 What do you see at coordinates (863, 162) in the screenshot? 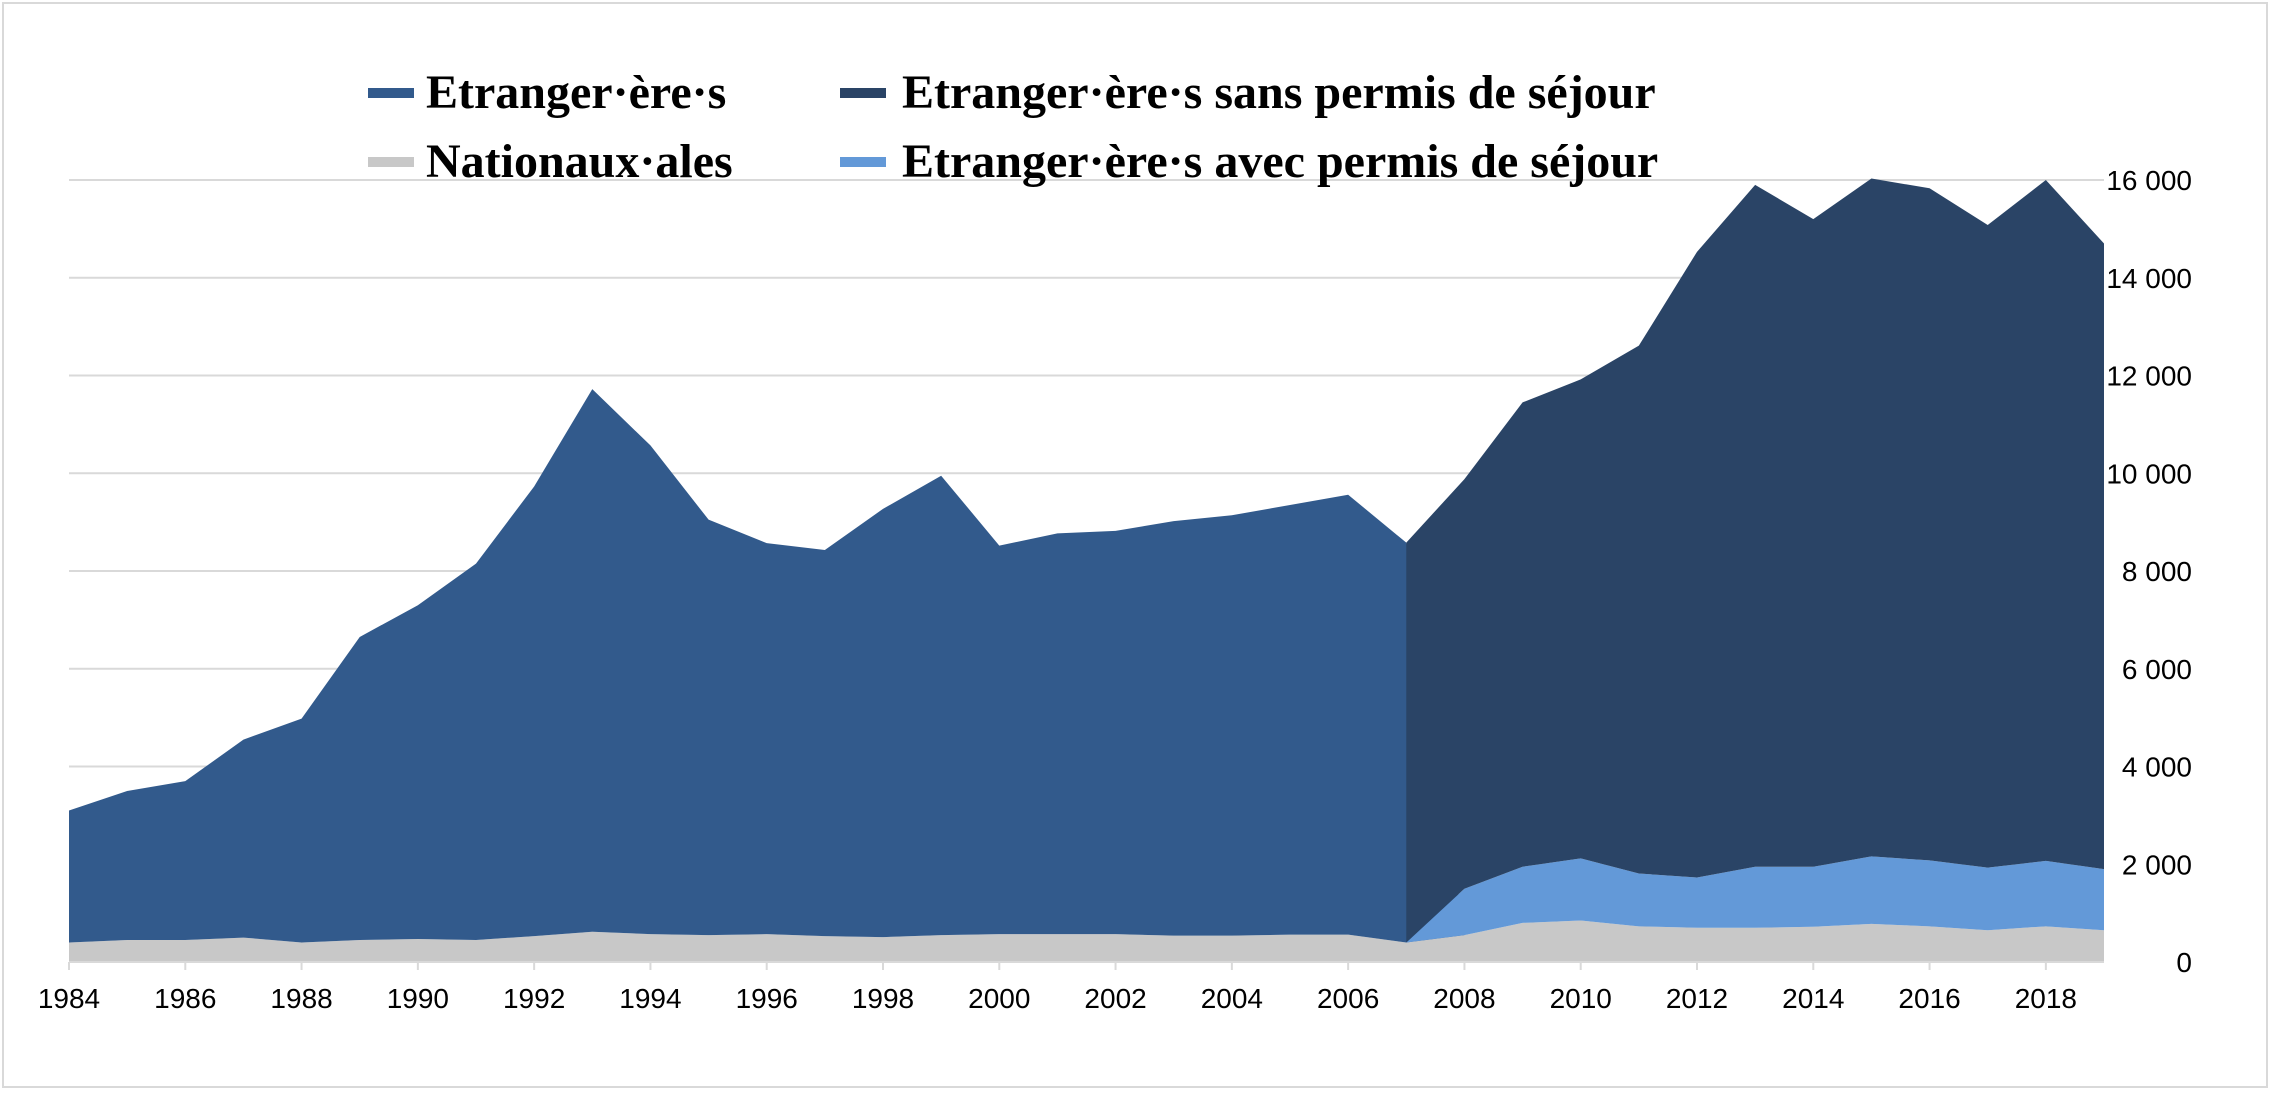
I see `legend-swatch-avec-permis` at bounding box center [863, 162].